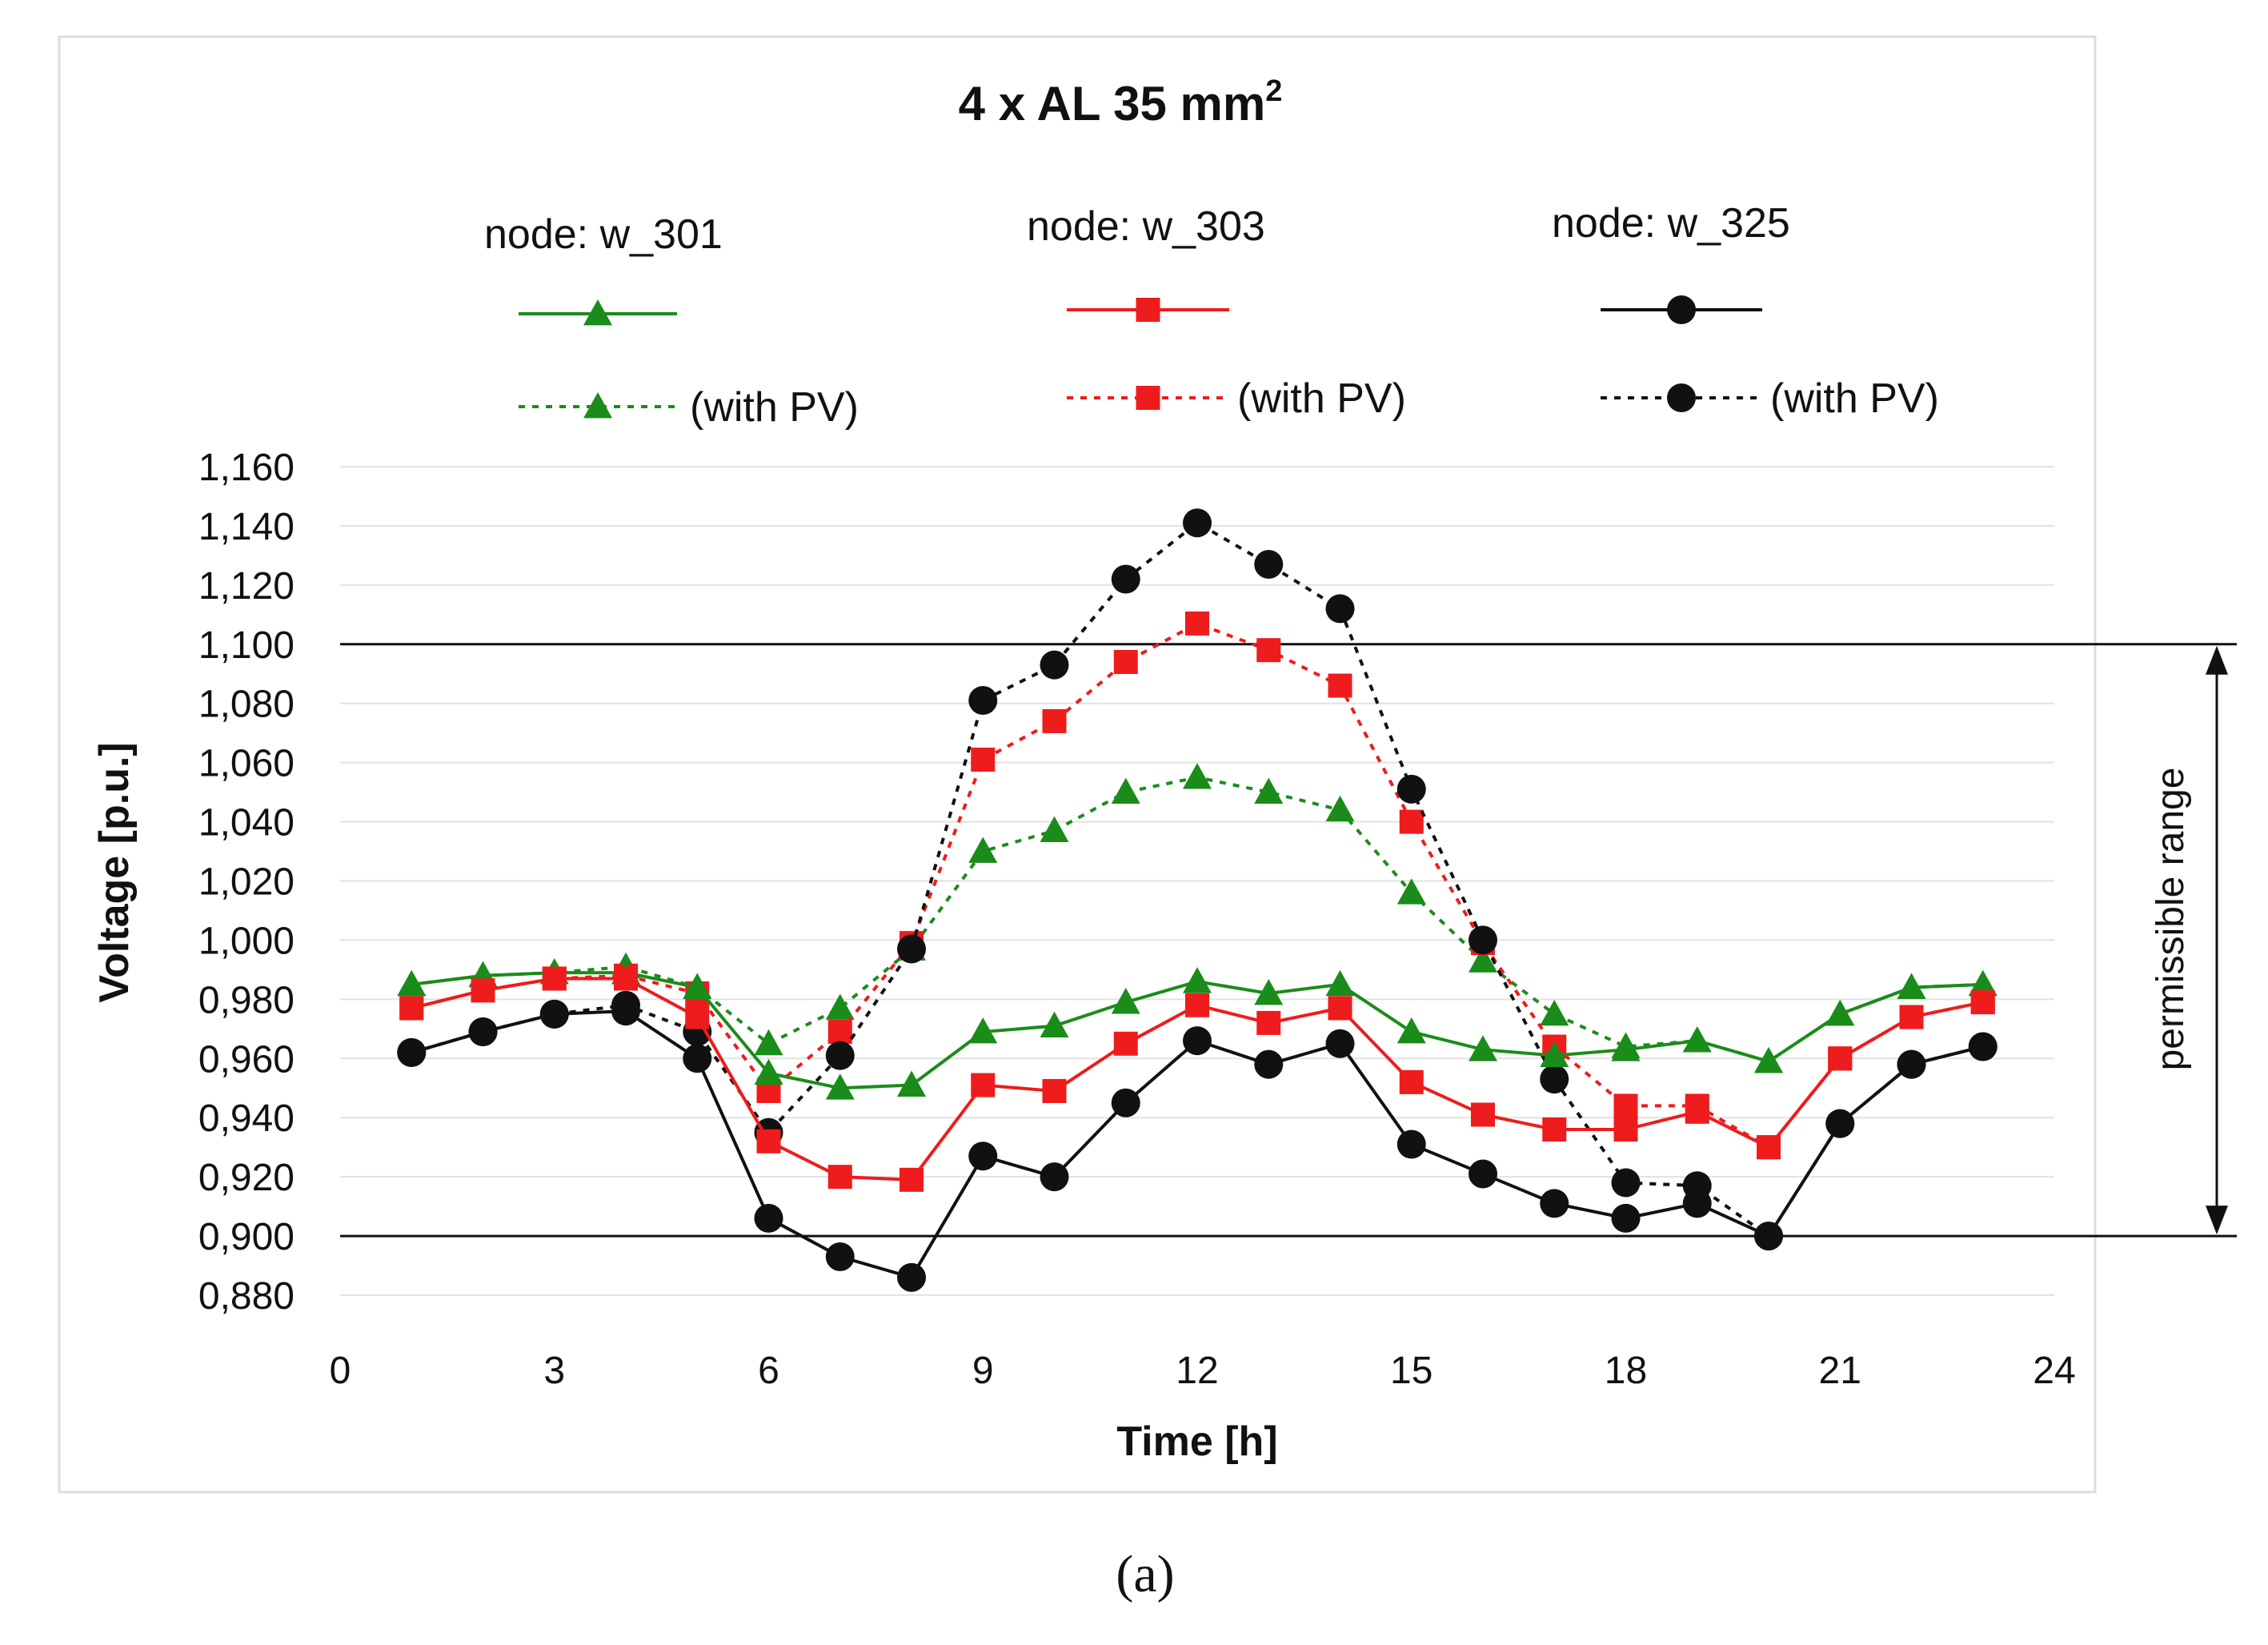  Describe the element at coordinates (246, 527) in the screenshot. I see `y-tick-label: 1,140` at that location.